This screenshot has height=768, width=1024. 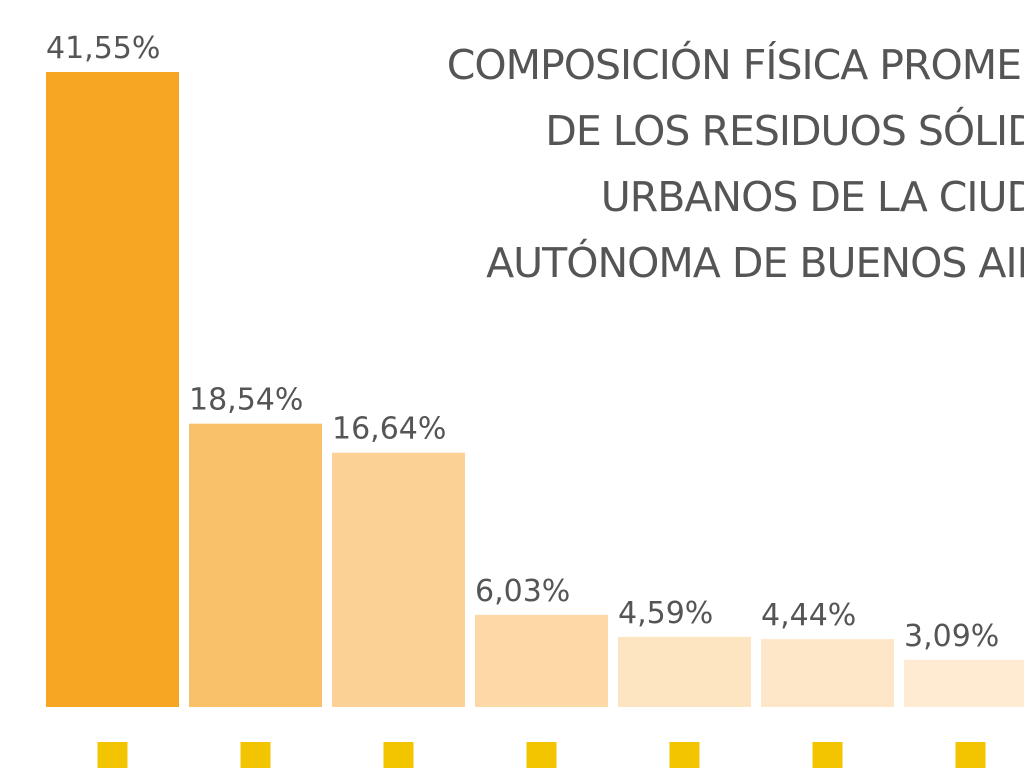 What do you see at coordinates (808, 615) in the screenshot?
I see `bar-value-label: 4,44%` at bounding box center [808, 615].